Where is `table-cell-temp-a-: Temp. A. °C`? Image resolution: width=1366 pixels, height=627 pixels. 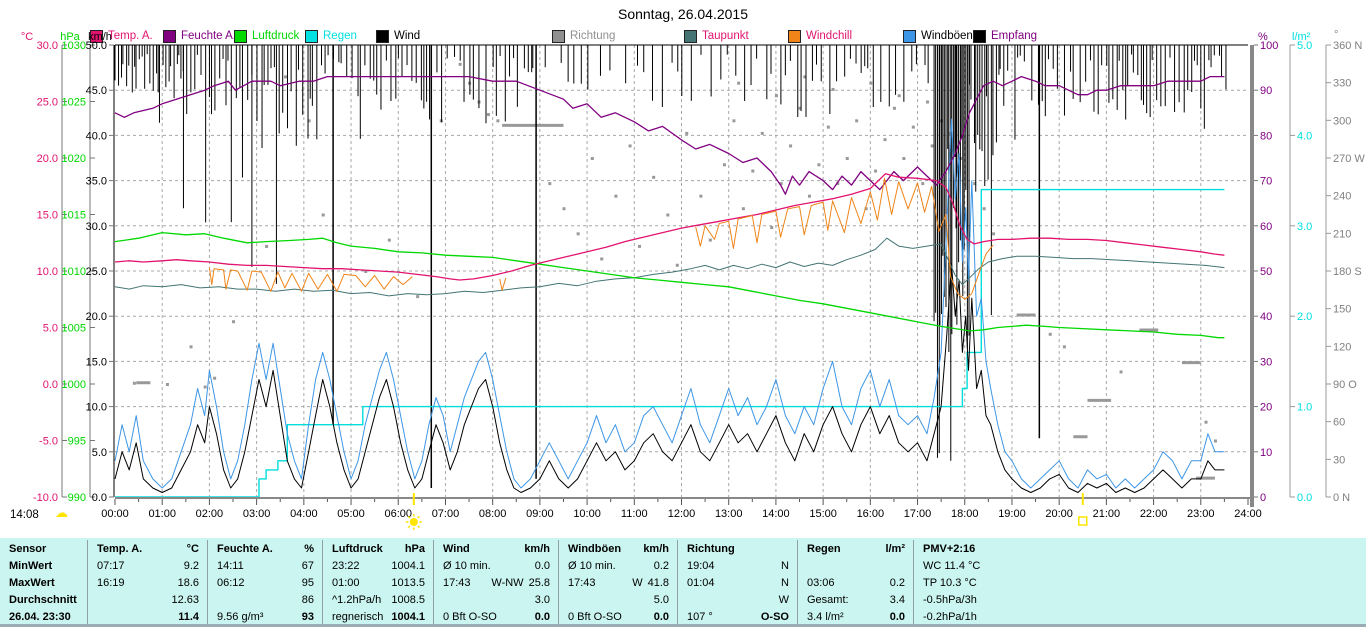 table-cell-temp-a-: Temp. A. °C is located at coordinates (147, 548).